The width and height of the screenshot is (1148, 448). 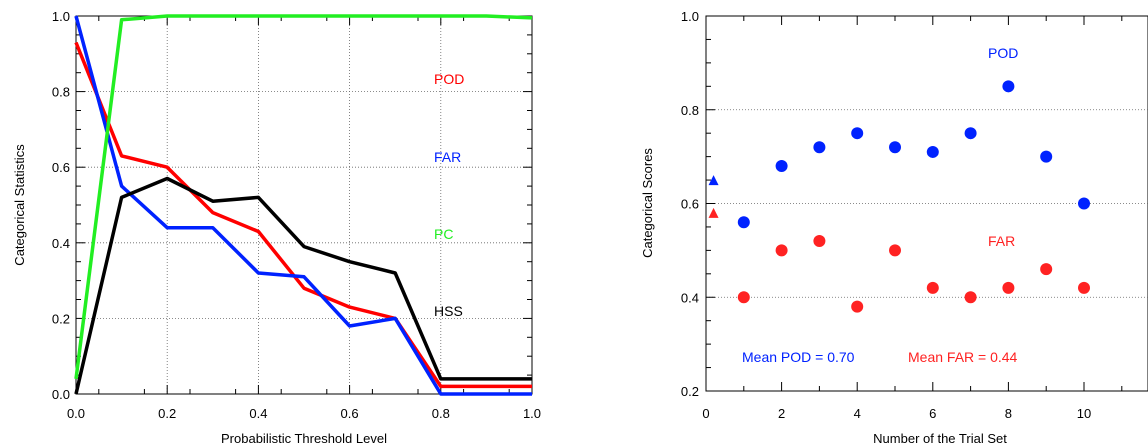 What do you see at coordinates (61, 16) in the screenshot?
I see `left-y-tick-label: 1.0` at bounding box center [61, 16].